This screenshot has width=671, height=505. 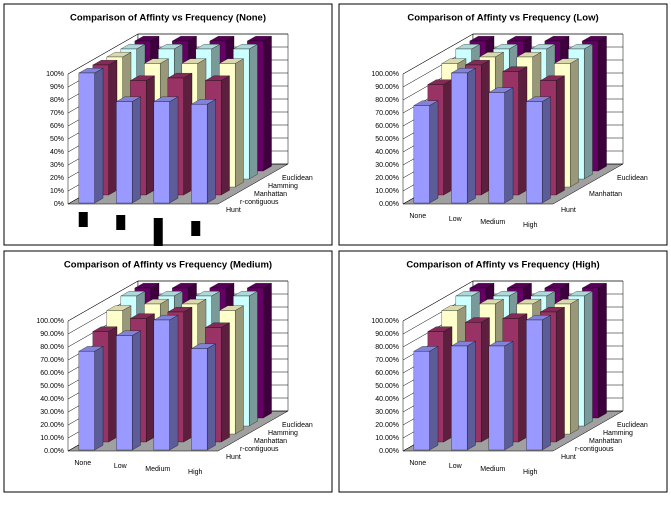 I want to click on y-tick-label: 50.00%, so click(x=52, y=386).